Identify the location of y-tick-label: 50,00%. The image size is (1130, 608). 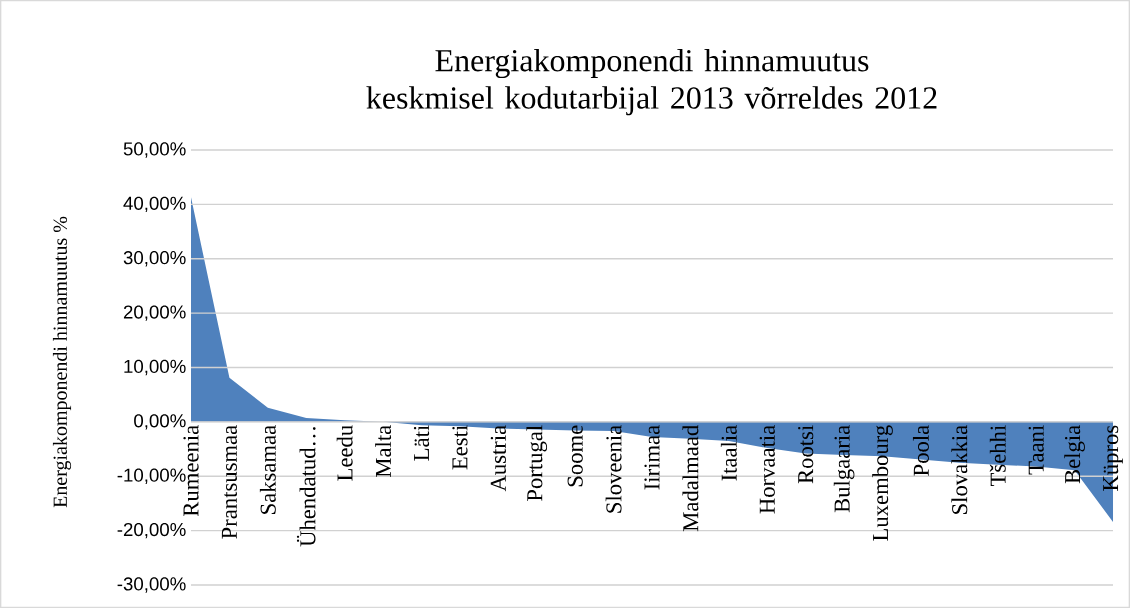
(154, 150).